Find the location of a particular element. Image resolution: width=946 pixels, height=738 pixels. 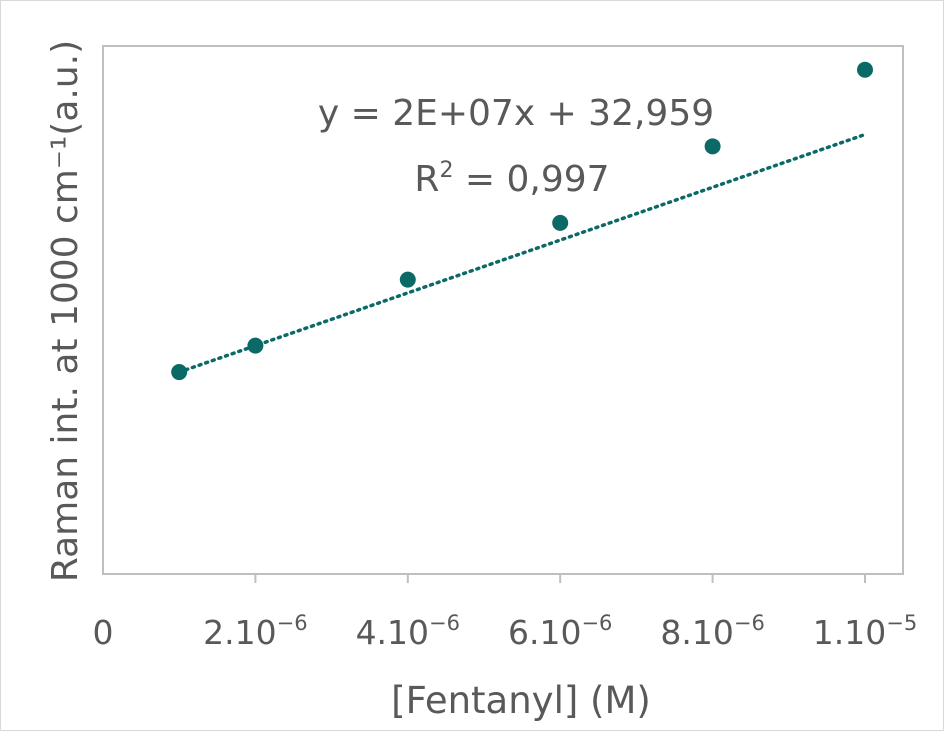

x-tick-label: 8.10−6 is located at coordinates (712, 631).